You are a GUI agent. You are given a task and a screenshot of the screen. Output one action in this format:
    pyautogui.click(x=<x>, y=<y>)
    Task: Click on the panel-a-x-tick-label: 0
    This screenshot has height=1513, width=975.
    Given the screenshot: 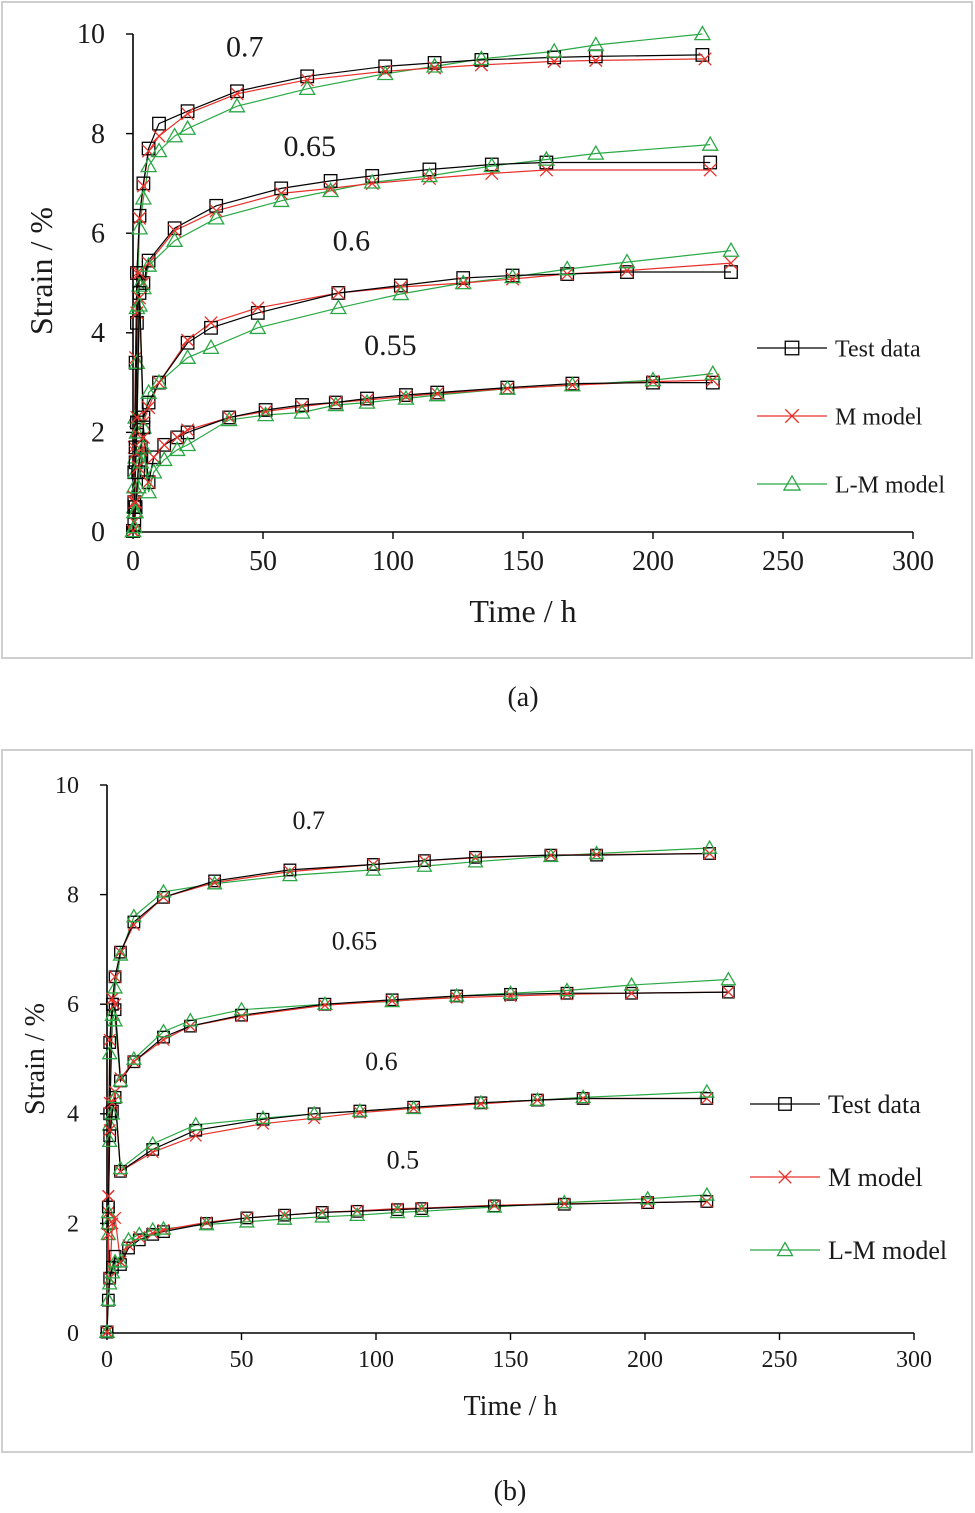 What is the action you would take?
    pyautogui.click(x=133, y=561)
    